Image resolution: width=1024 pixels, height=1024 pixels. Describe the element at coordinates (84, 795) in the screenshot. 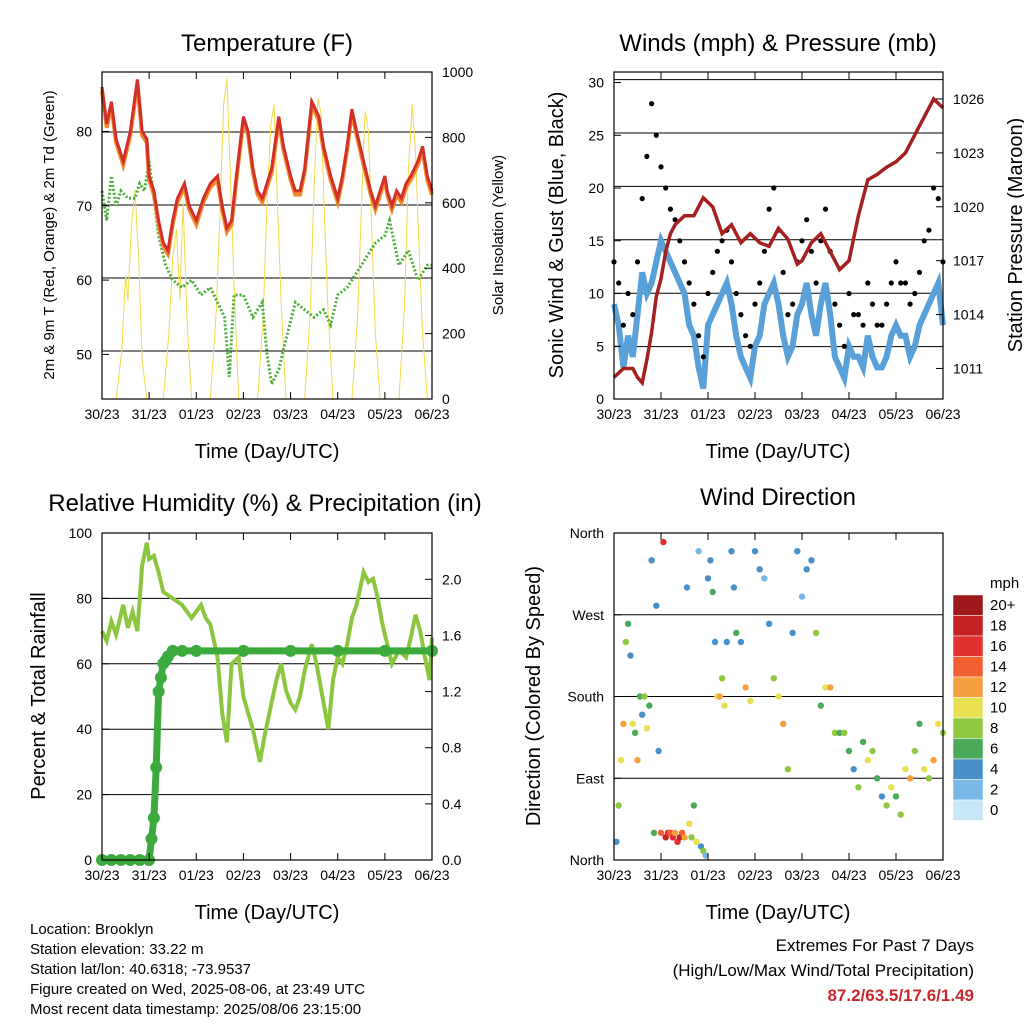

I see `humidity-y-tick-label: 20` at that location.